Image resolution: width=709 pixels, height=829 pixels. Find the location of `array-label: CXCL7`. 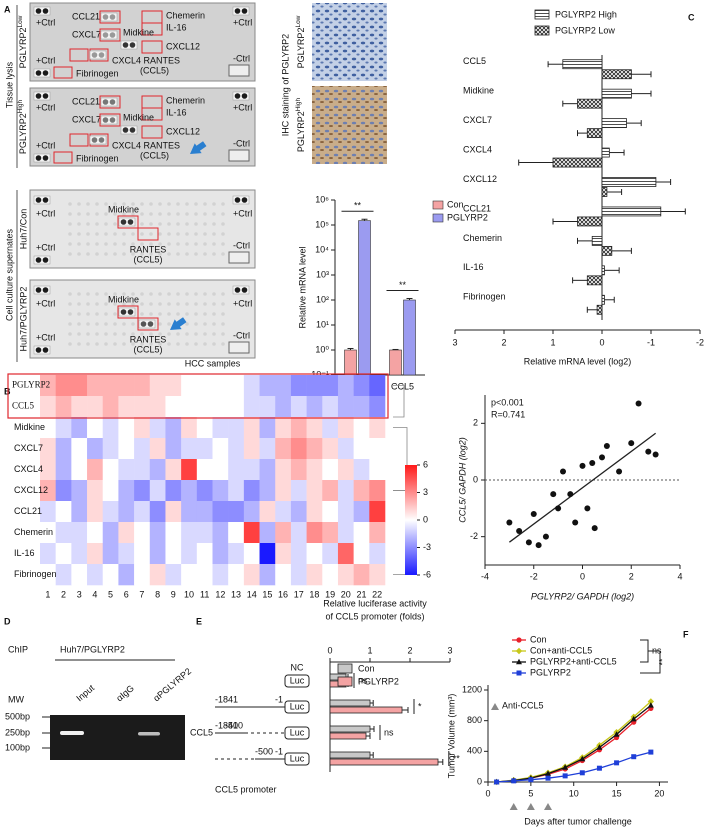

array-label: CXCL7 is located at coordinates (86, 34).